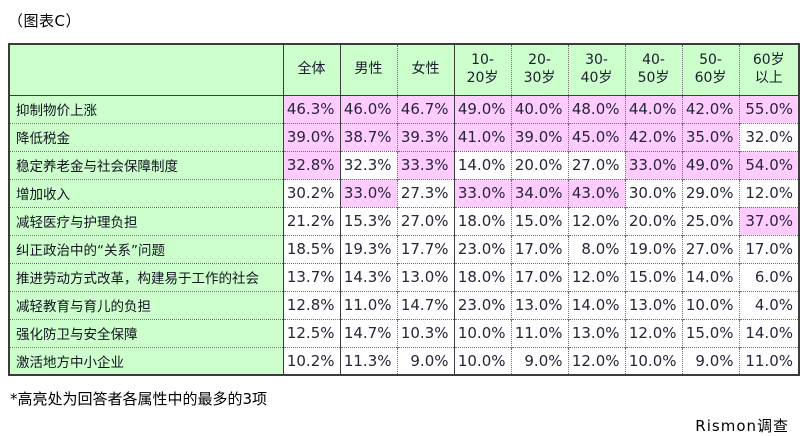 The height and width of the screenshot is (436, 807). Describe the element at coordinates (654, 108) in the screenshot. I see `value-cell-highlighted: 44.0%` at that location.